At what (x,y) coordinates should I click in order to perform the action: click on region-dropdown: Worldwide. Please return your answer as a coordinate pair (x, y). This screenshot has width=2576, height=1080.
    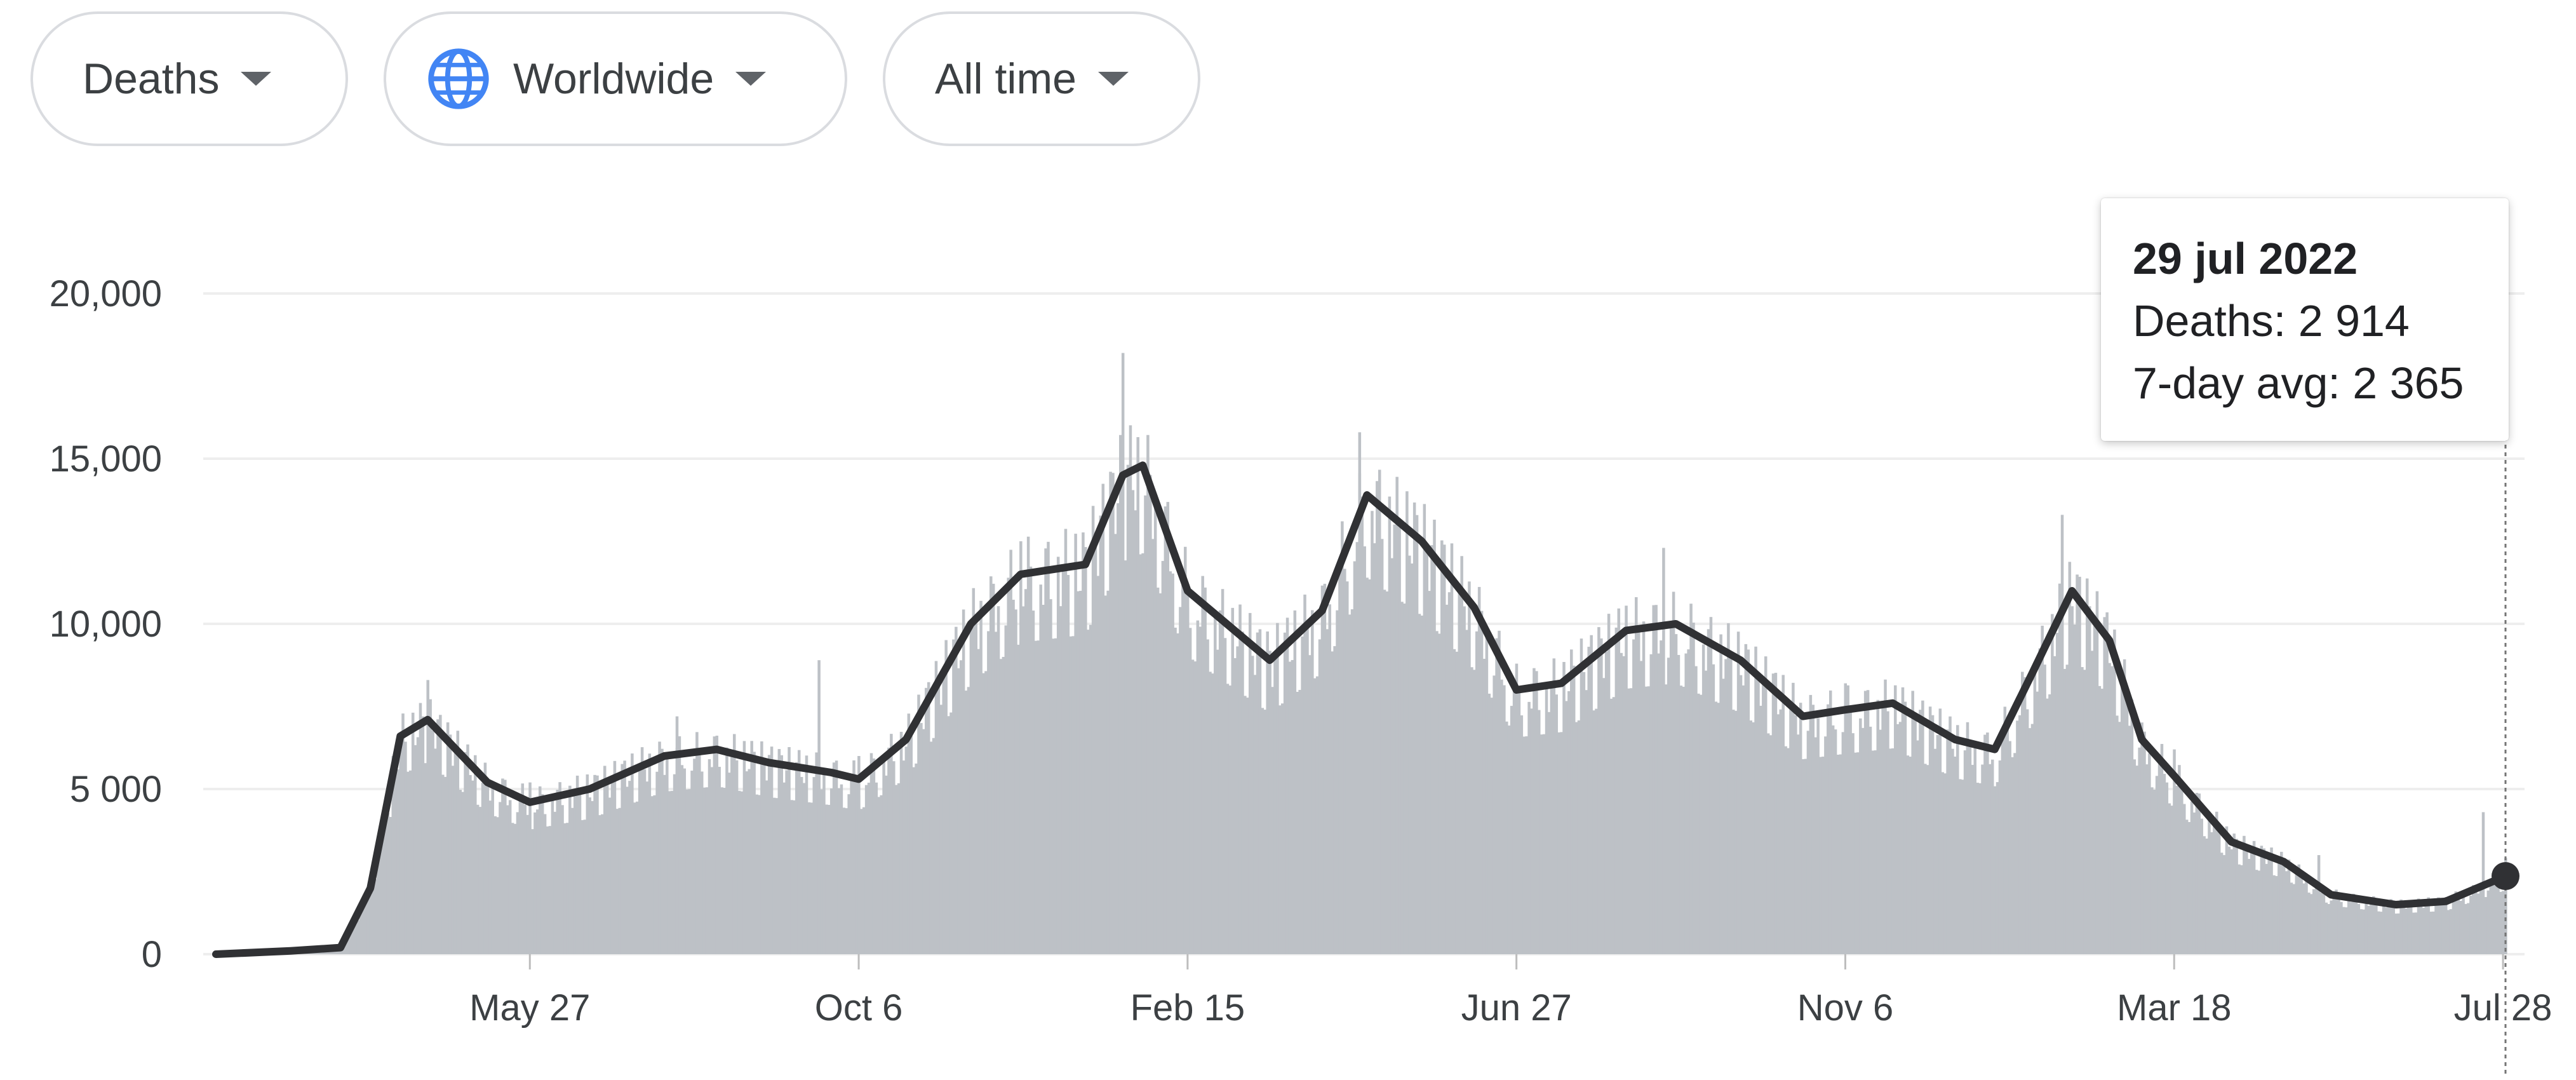
    Looking at the image, I should click on (615, 78).